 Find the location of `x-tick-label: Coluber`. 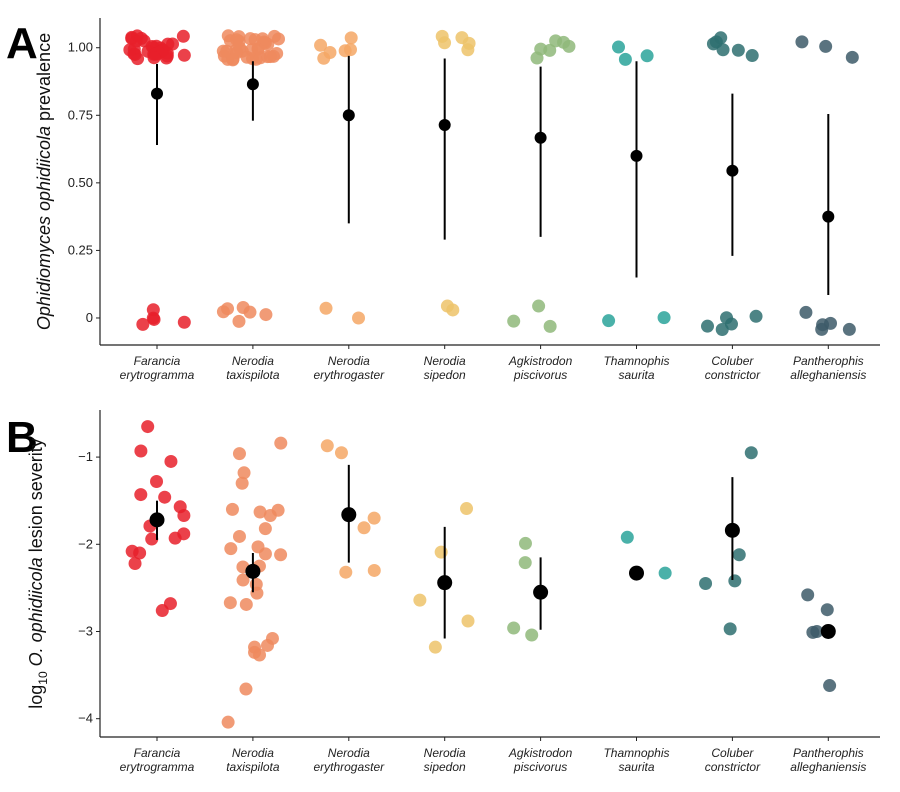

x-tick-label: Coluber is located at coordinates (732, 361).